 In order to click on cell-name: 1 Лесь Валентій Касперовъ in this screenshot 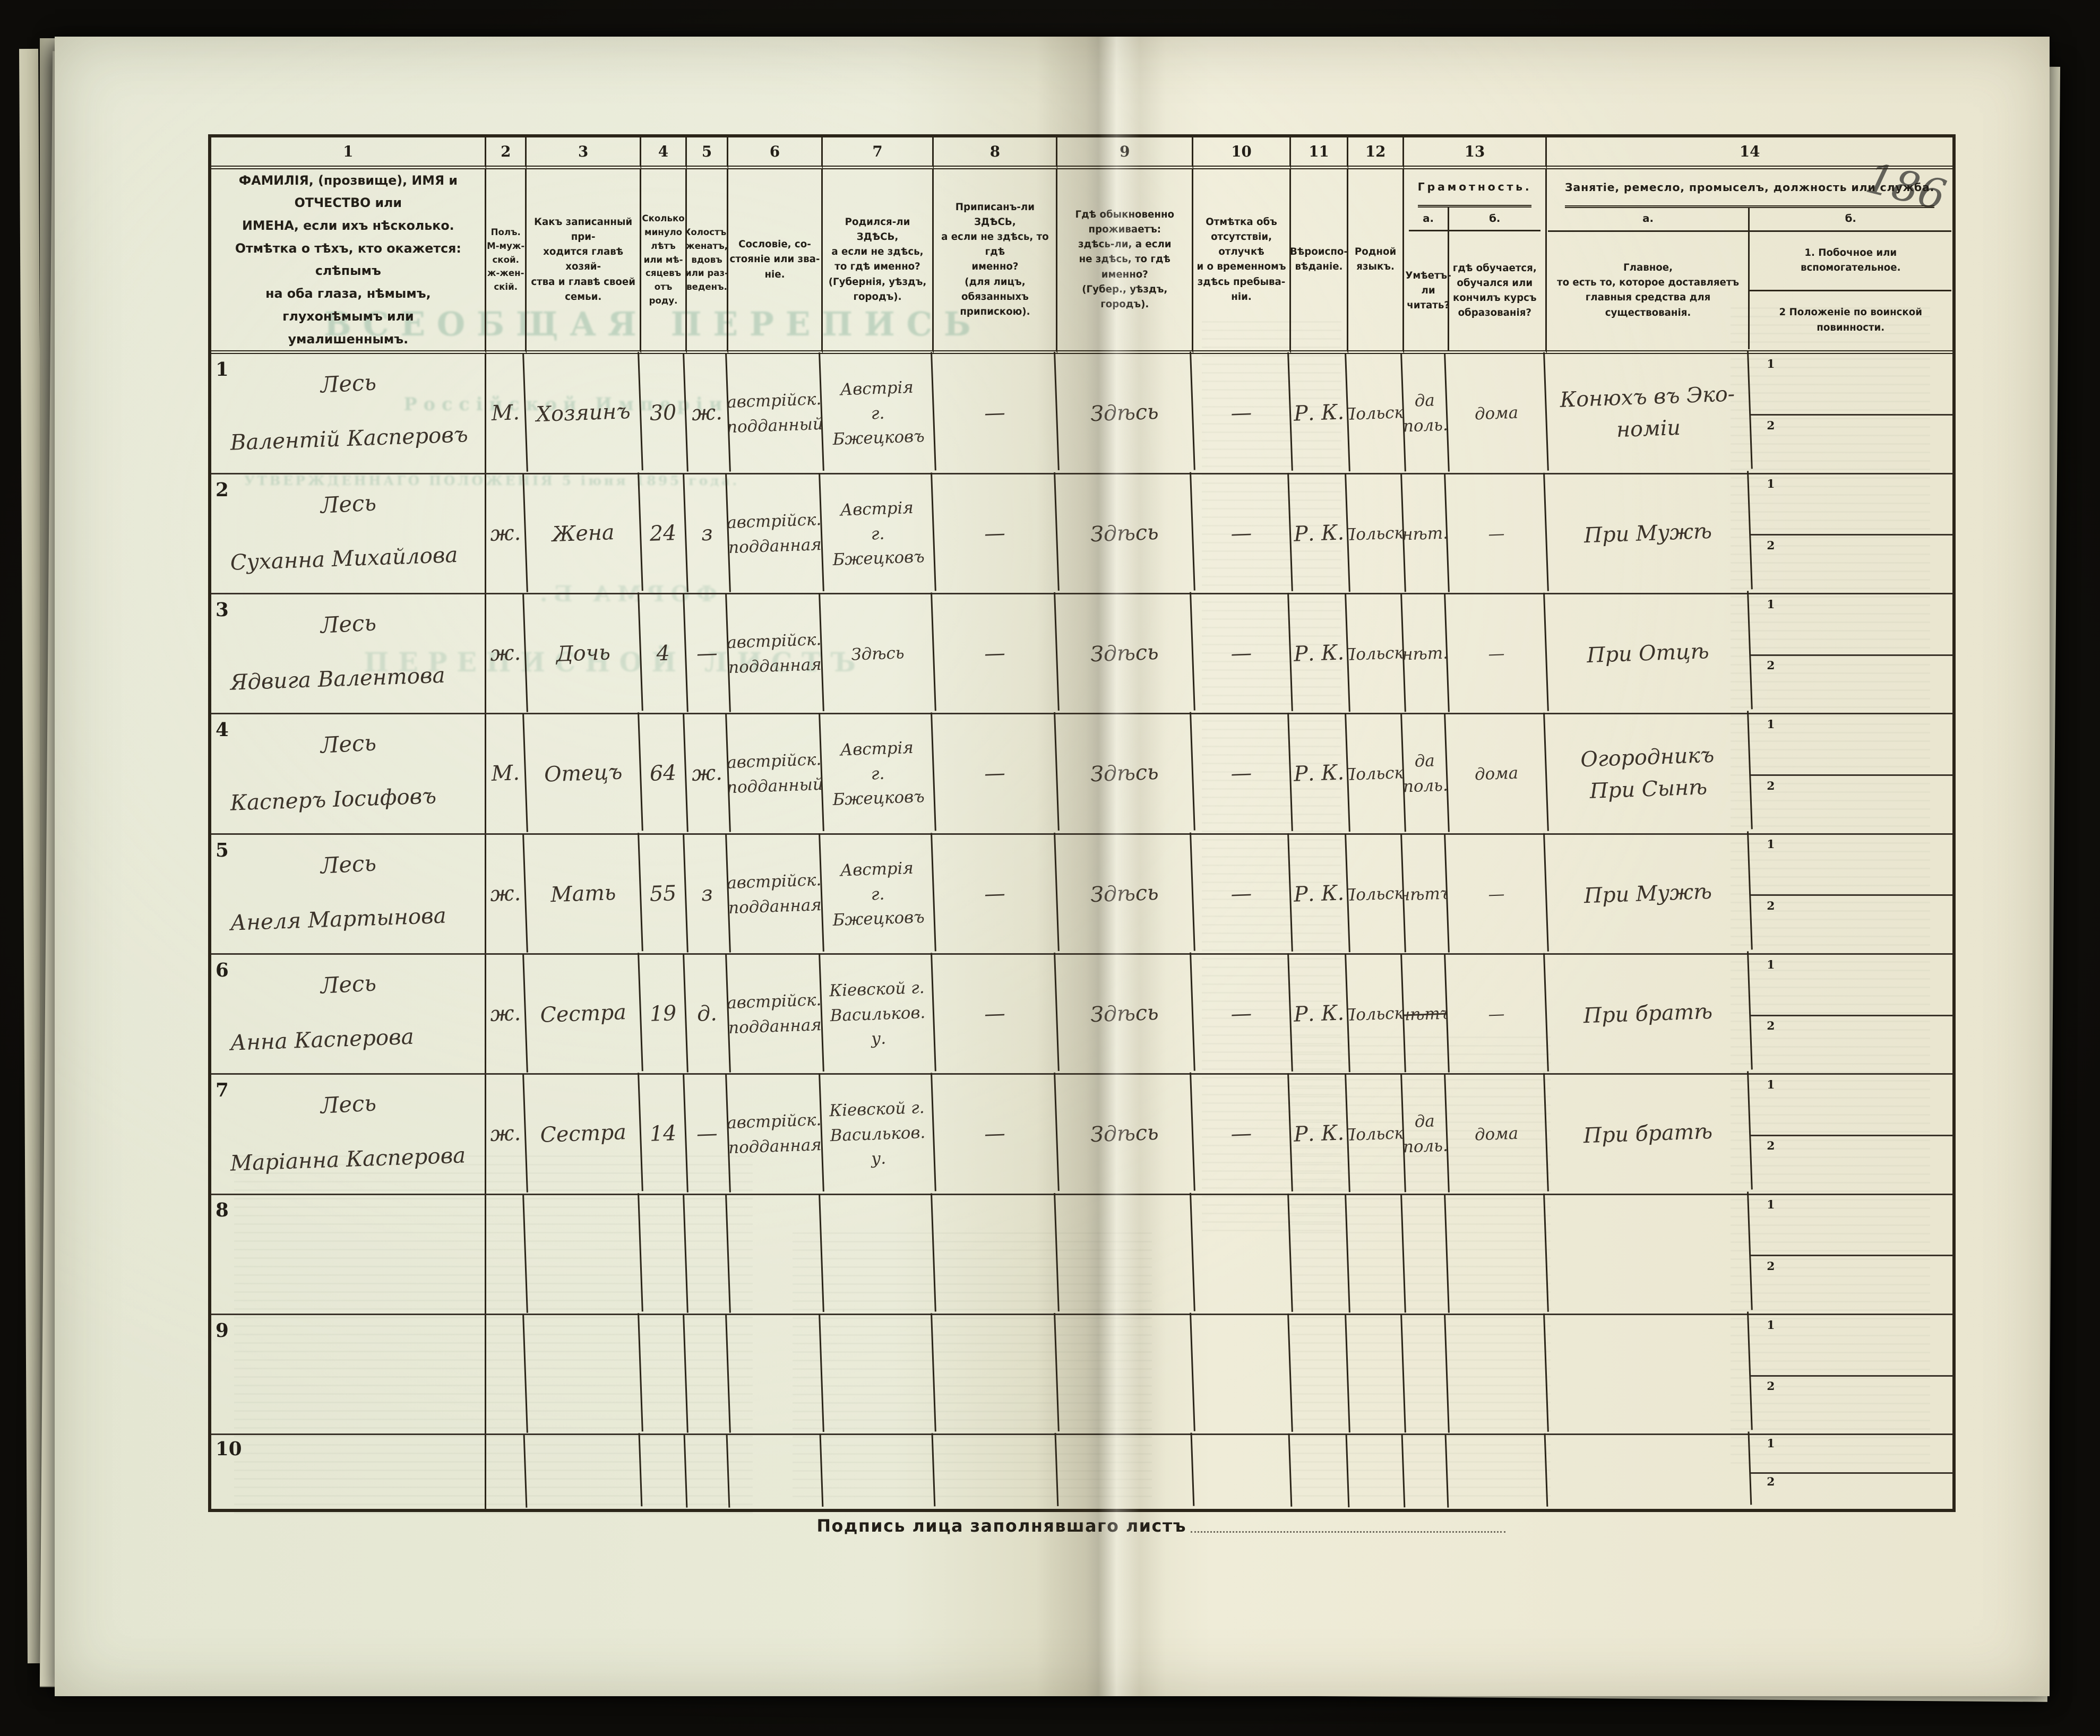, I will do `click(349, 413)`.